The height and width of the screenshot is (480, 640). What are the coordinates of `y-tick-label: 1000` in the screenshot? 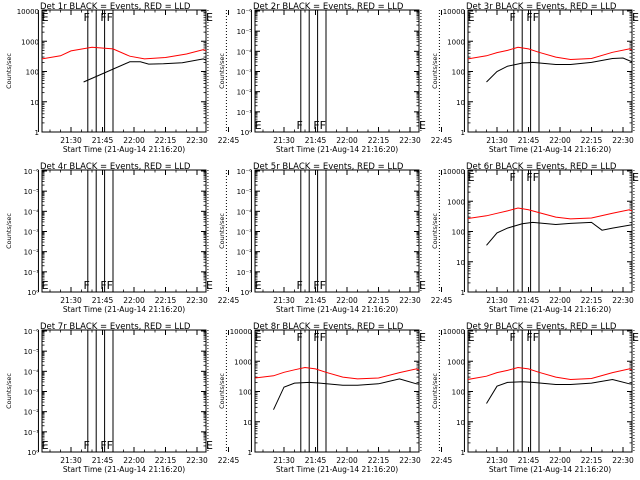 It's located at (30, 42).